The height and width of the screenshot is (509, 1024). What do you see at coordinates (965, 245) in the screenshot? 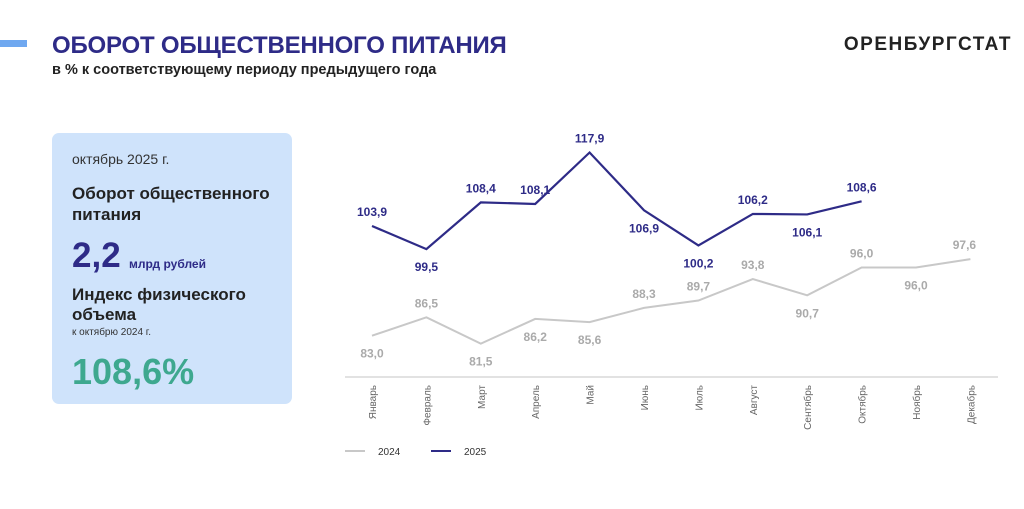
I see `data-label-2024: 97,6` at bounding box center [965, 245].